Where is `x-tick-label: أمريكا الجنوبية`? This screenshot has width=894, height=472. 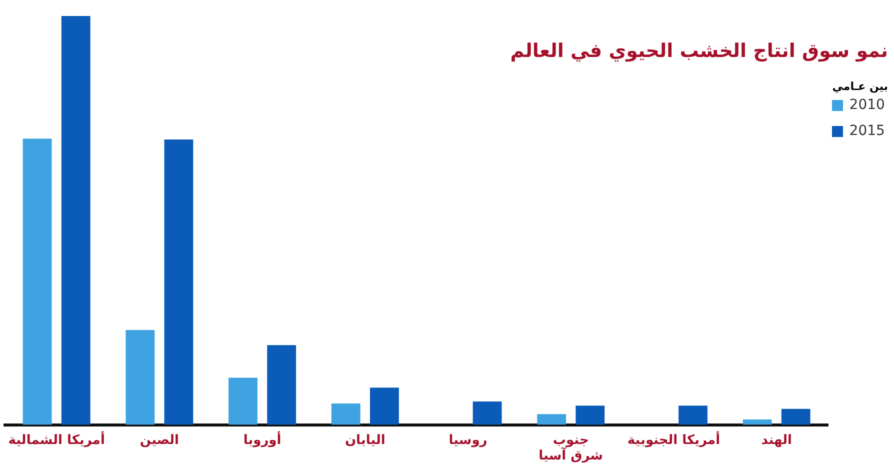 x-tick-label: أمريكا الجنوبية is located at coordinates (673, 439).